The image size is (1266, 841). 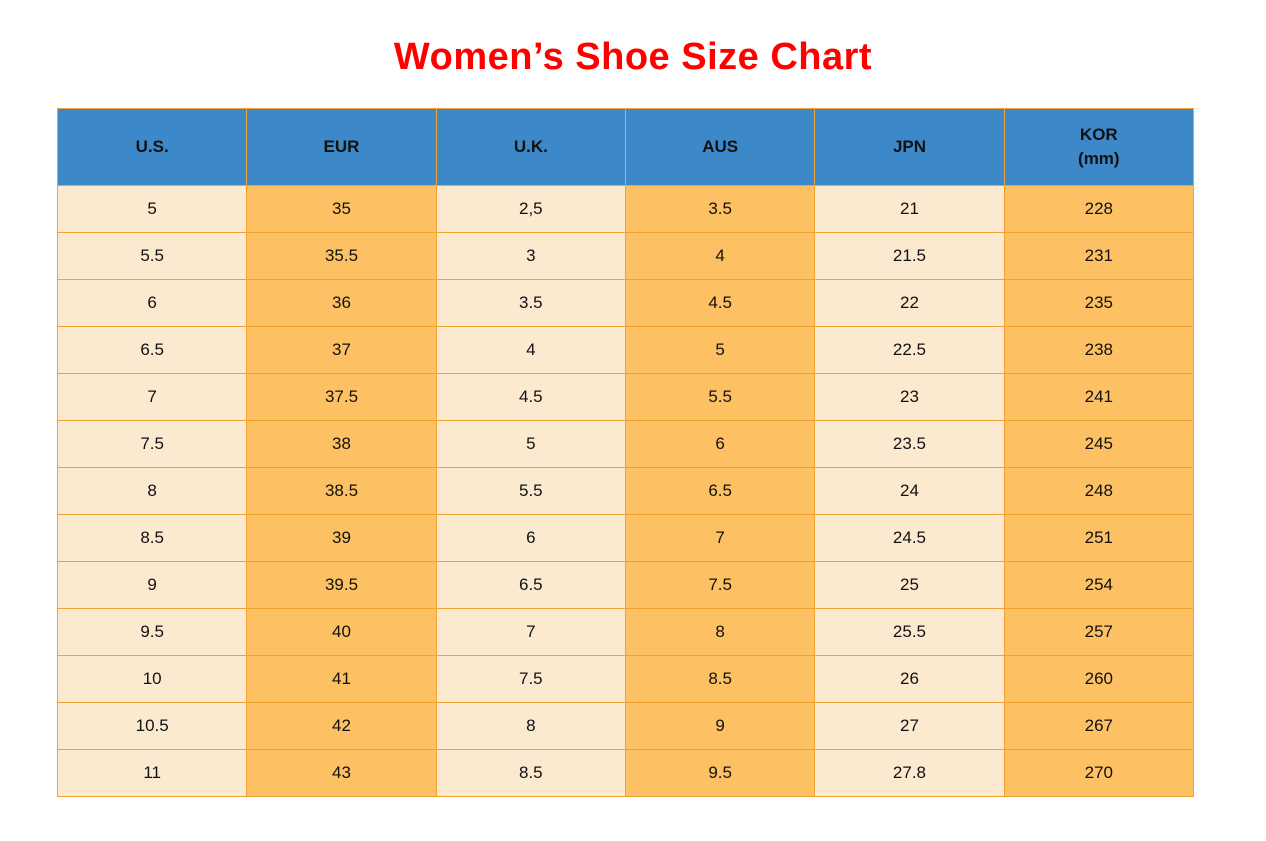 What do you see at coordinates (1099, 538) in the screenshot?
I see `table-cell: 251` at bounding box center [1099, 538].